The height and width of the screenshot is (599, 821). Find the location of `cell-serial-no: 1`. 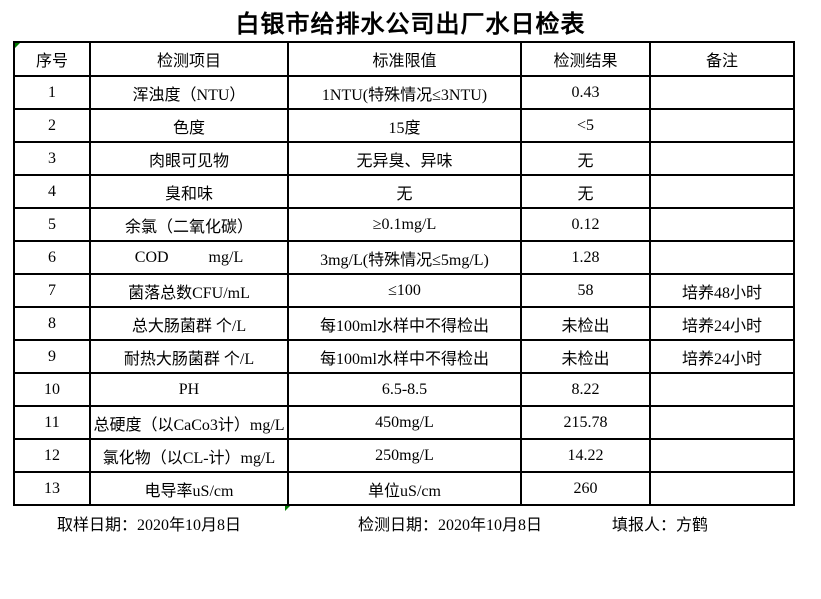

cell-serial-no: 1 is located at coordinates (52, 92).